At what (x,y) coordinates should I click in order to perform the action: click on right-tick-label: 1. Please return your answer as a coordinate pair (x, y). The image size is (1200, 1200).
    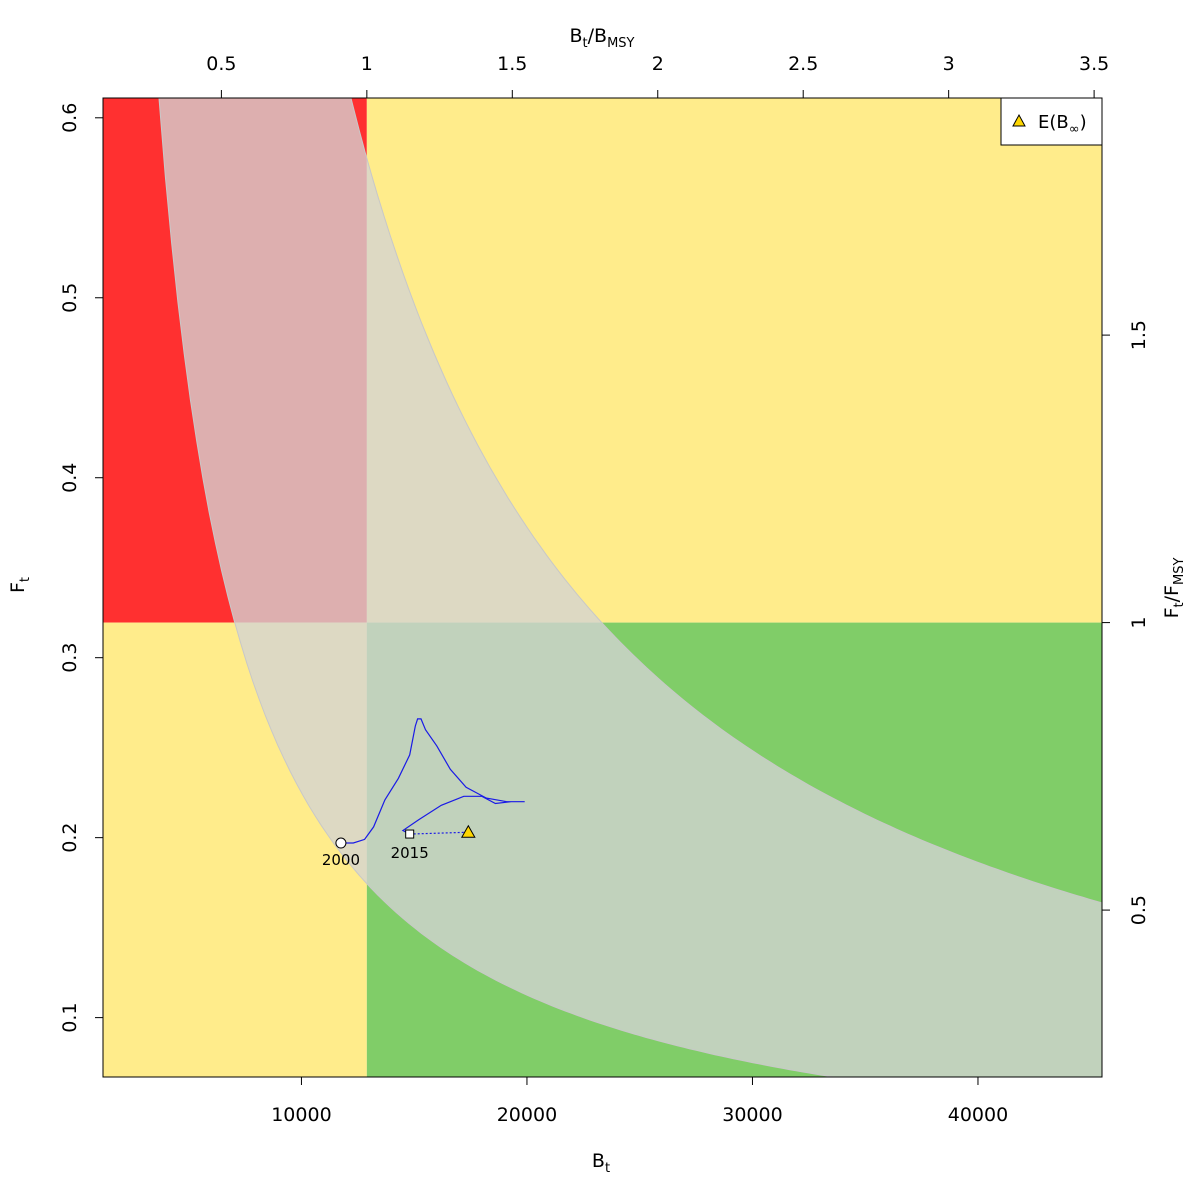
    Looking at the image, I should click on (1139, 623).